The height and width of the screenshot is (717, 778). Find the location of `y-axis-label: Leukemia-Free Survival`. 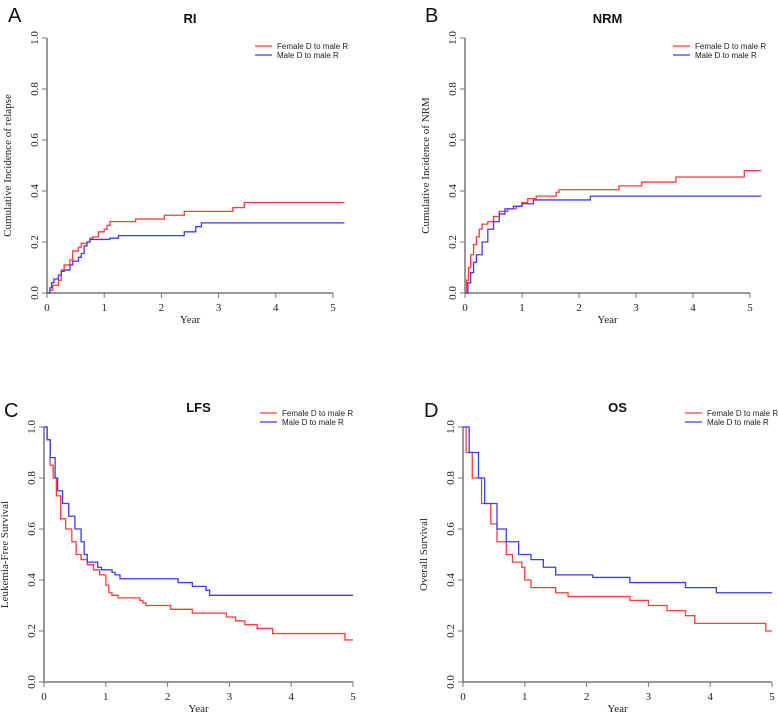

y-axis-label: Leukemia-Free Survival is located at coordinates (5, 554).